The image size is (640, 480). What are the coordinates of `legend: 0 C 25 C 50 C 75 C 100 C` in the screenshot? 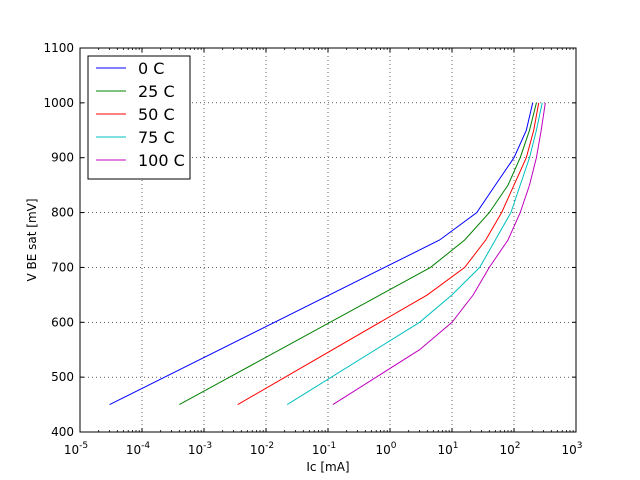 It's located at (139, 117).